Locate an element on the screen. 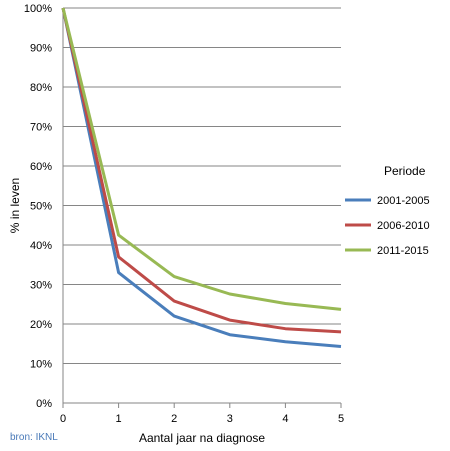  y-tick-label: 60% is located at coordinates (41, 167).